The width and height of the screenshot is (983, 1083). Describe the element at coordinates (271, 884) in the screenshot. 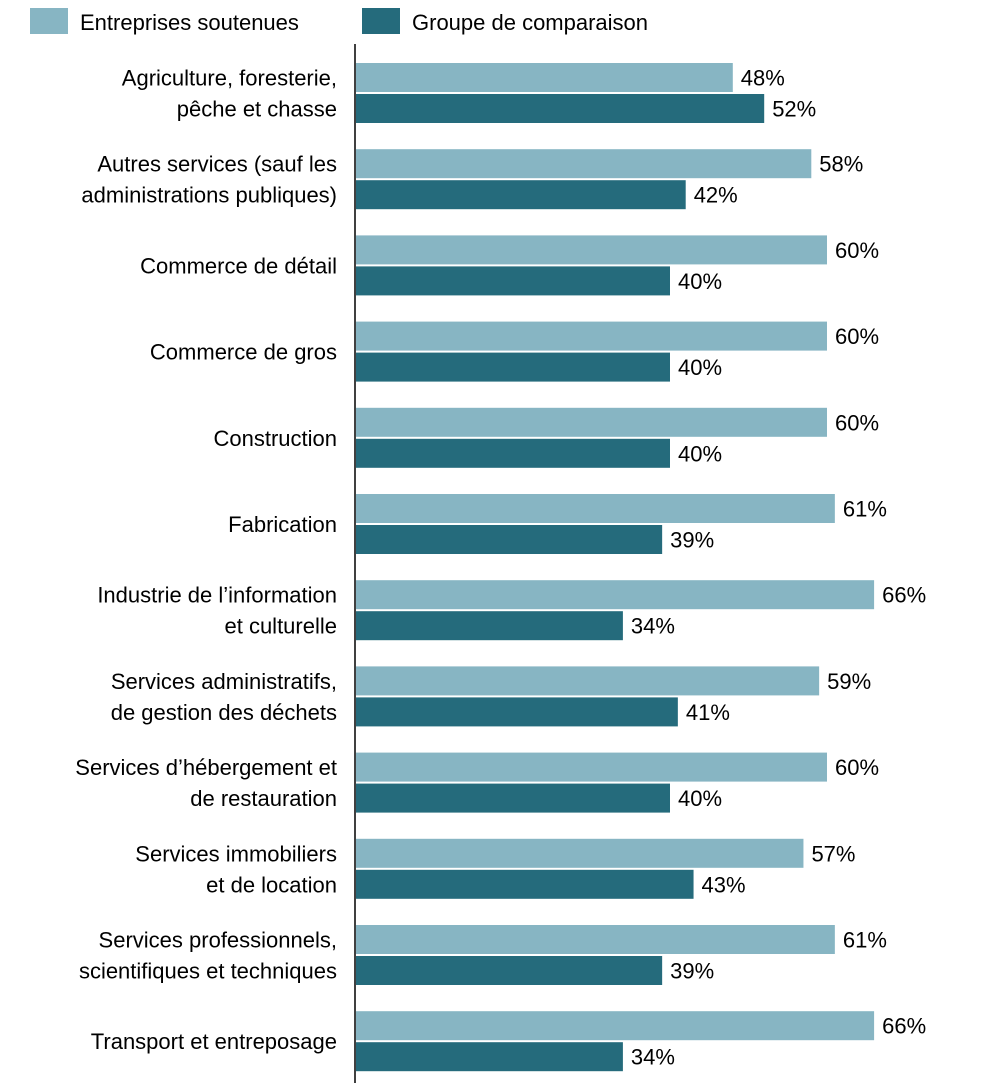

I see `category-label: et de location` at that location.